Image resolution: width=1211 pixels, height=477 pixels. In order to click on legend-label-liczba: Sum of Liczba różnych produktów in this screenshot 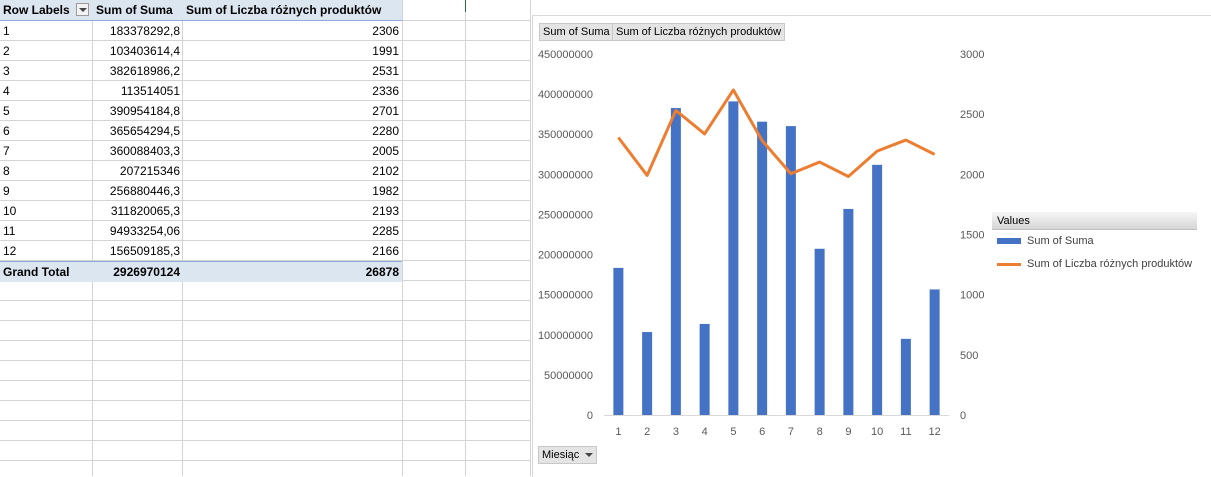, I will do `click(1110, 264)`.